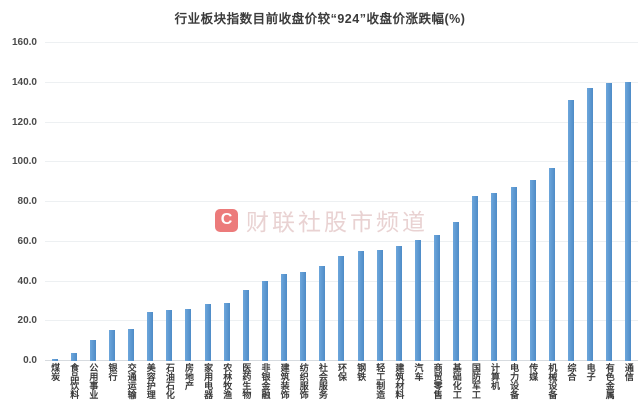 Image resolution: width=640 pixels, height=420 pixels. Describe the element at coordinates (27, 241) in the screenshot. I see `y-axis-tick-label: 60.0` at that location.